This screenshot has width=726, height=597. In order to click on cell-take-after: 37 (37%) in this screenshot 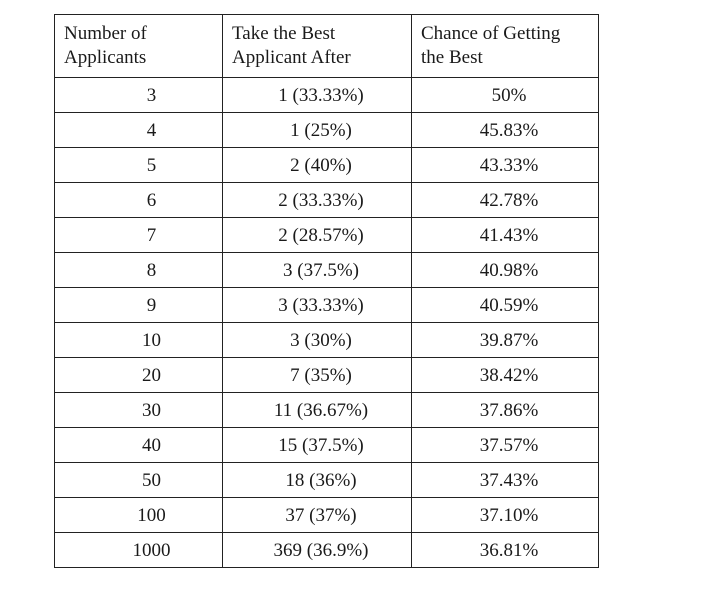, I will do `click(317, 515)`.